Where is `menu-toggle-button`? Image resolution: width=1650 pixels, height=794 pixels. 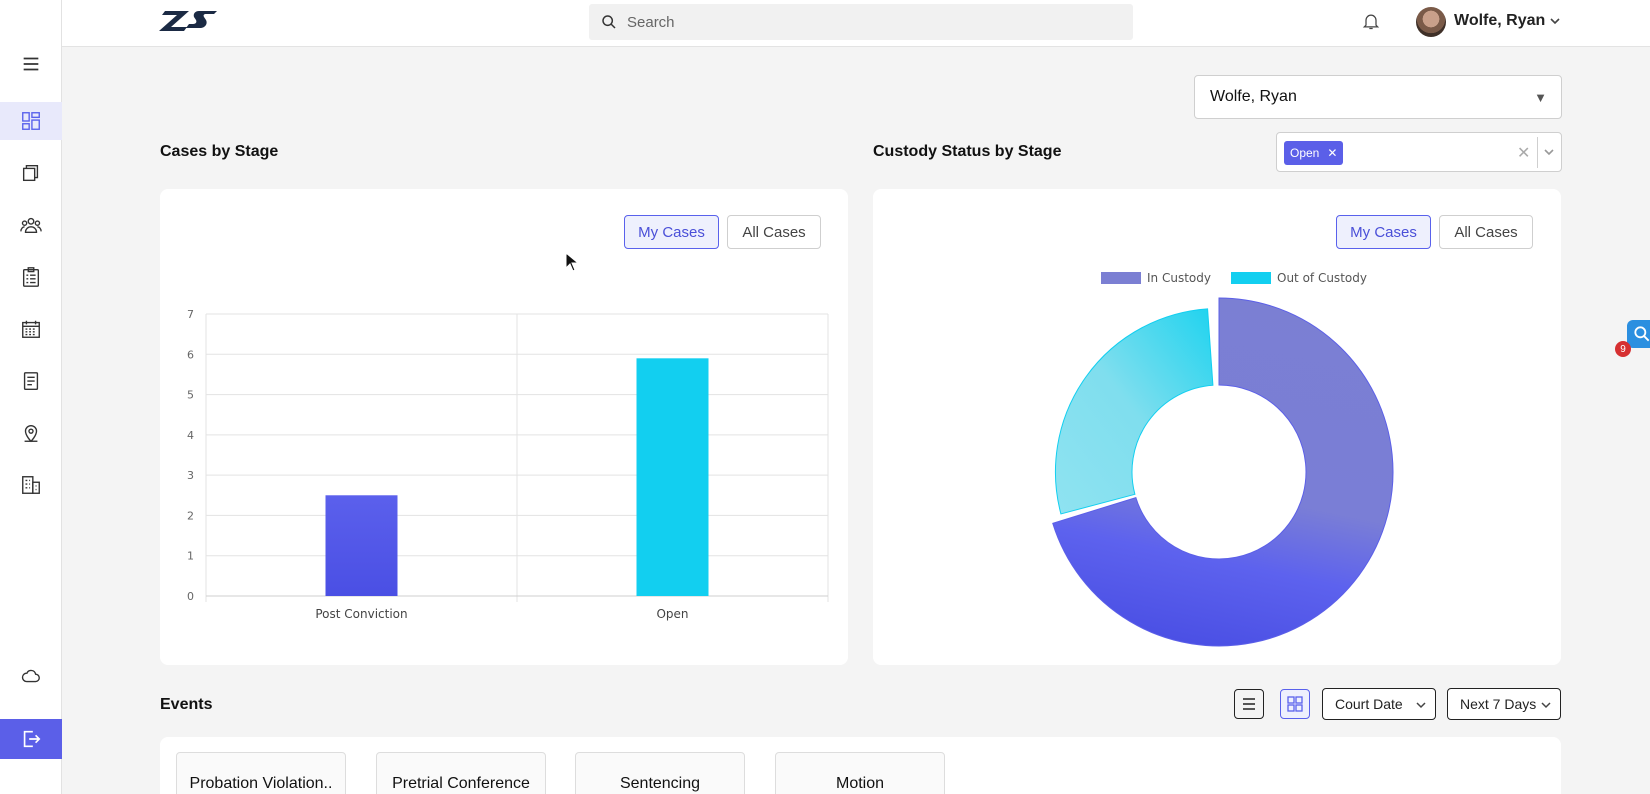 menu-toggle-button is located at coordinates (31, 64).